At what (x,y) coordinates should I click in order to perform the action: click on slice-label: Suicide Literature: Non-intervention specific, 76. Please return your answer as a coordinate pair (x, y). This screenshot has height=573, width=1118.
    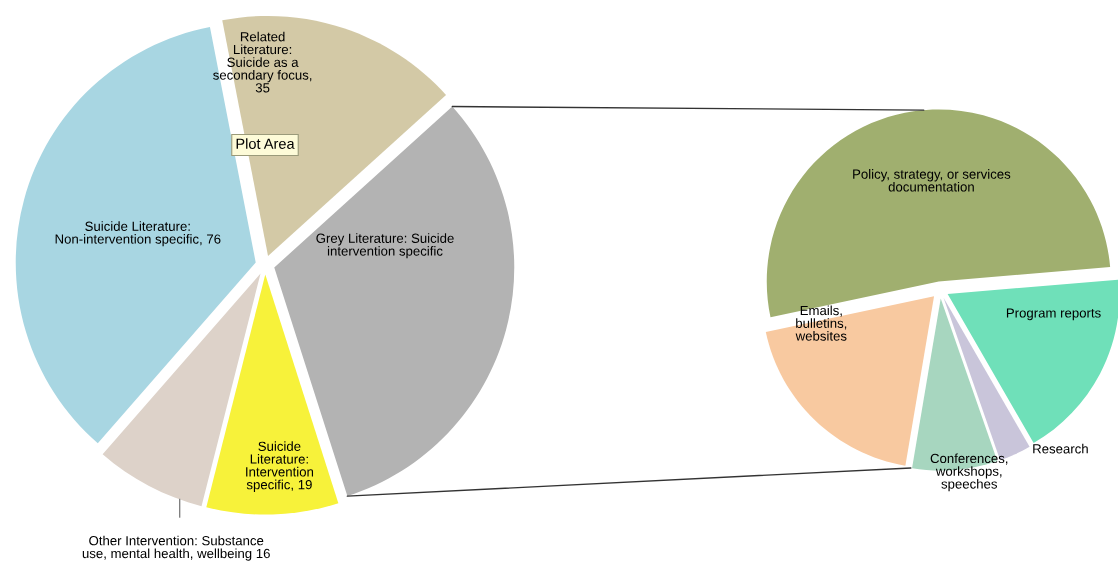
    Looking at the image, I should click on (138, 234).